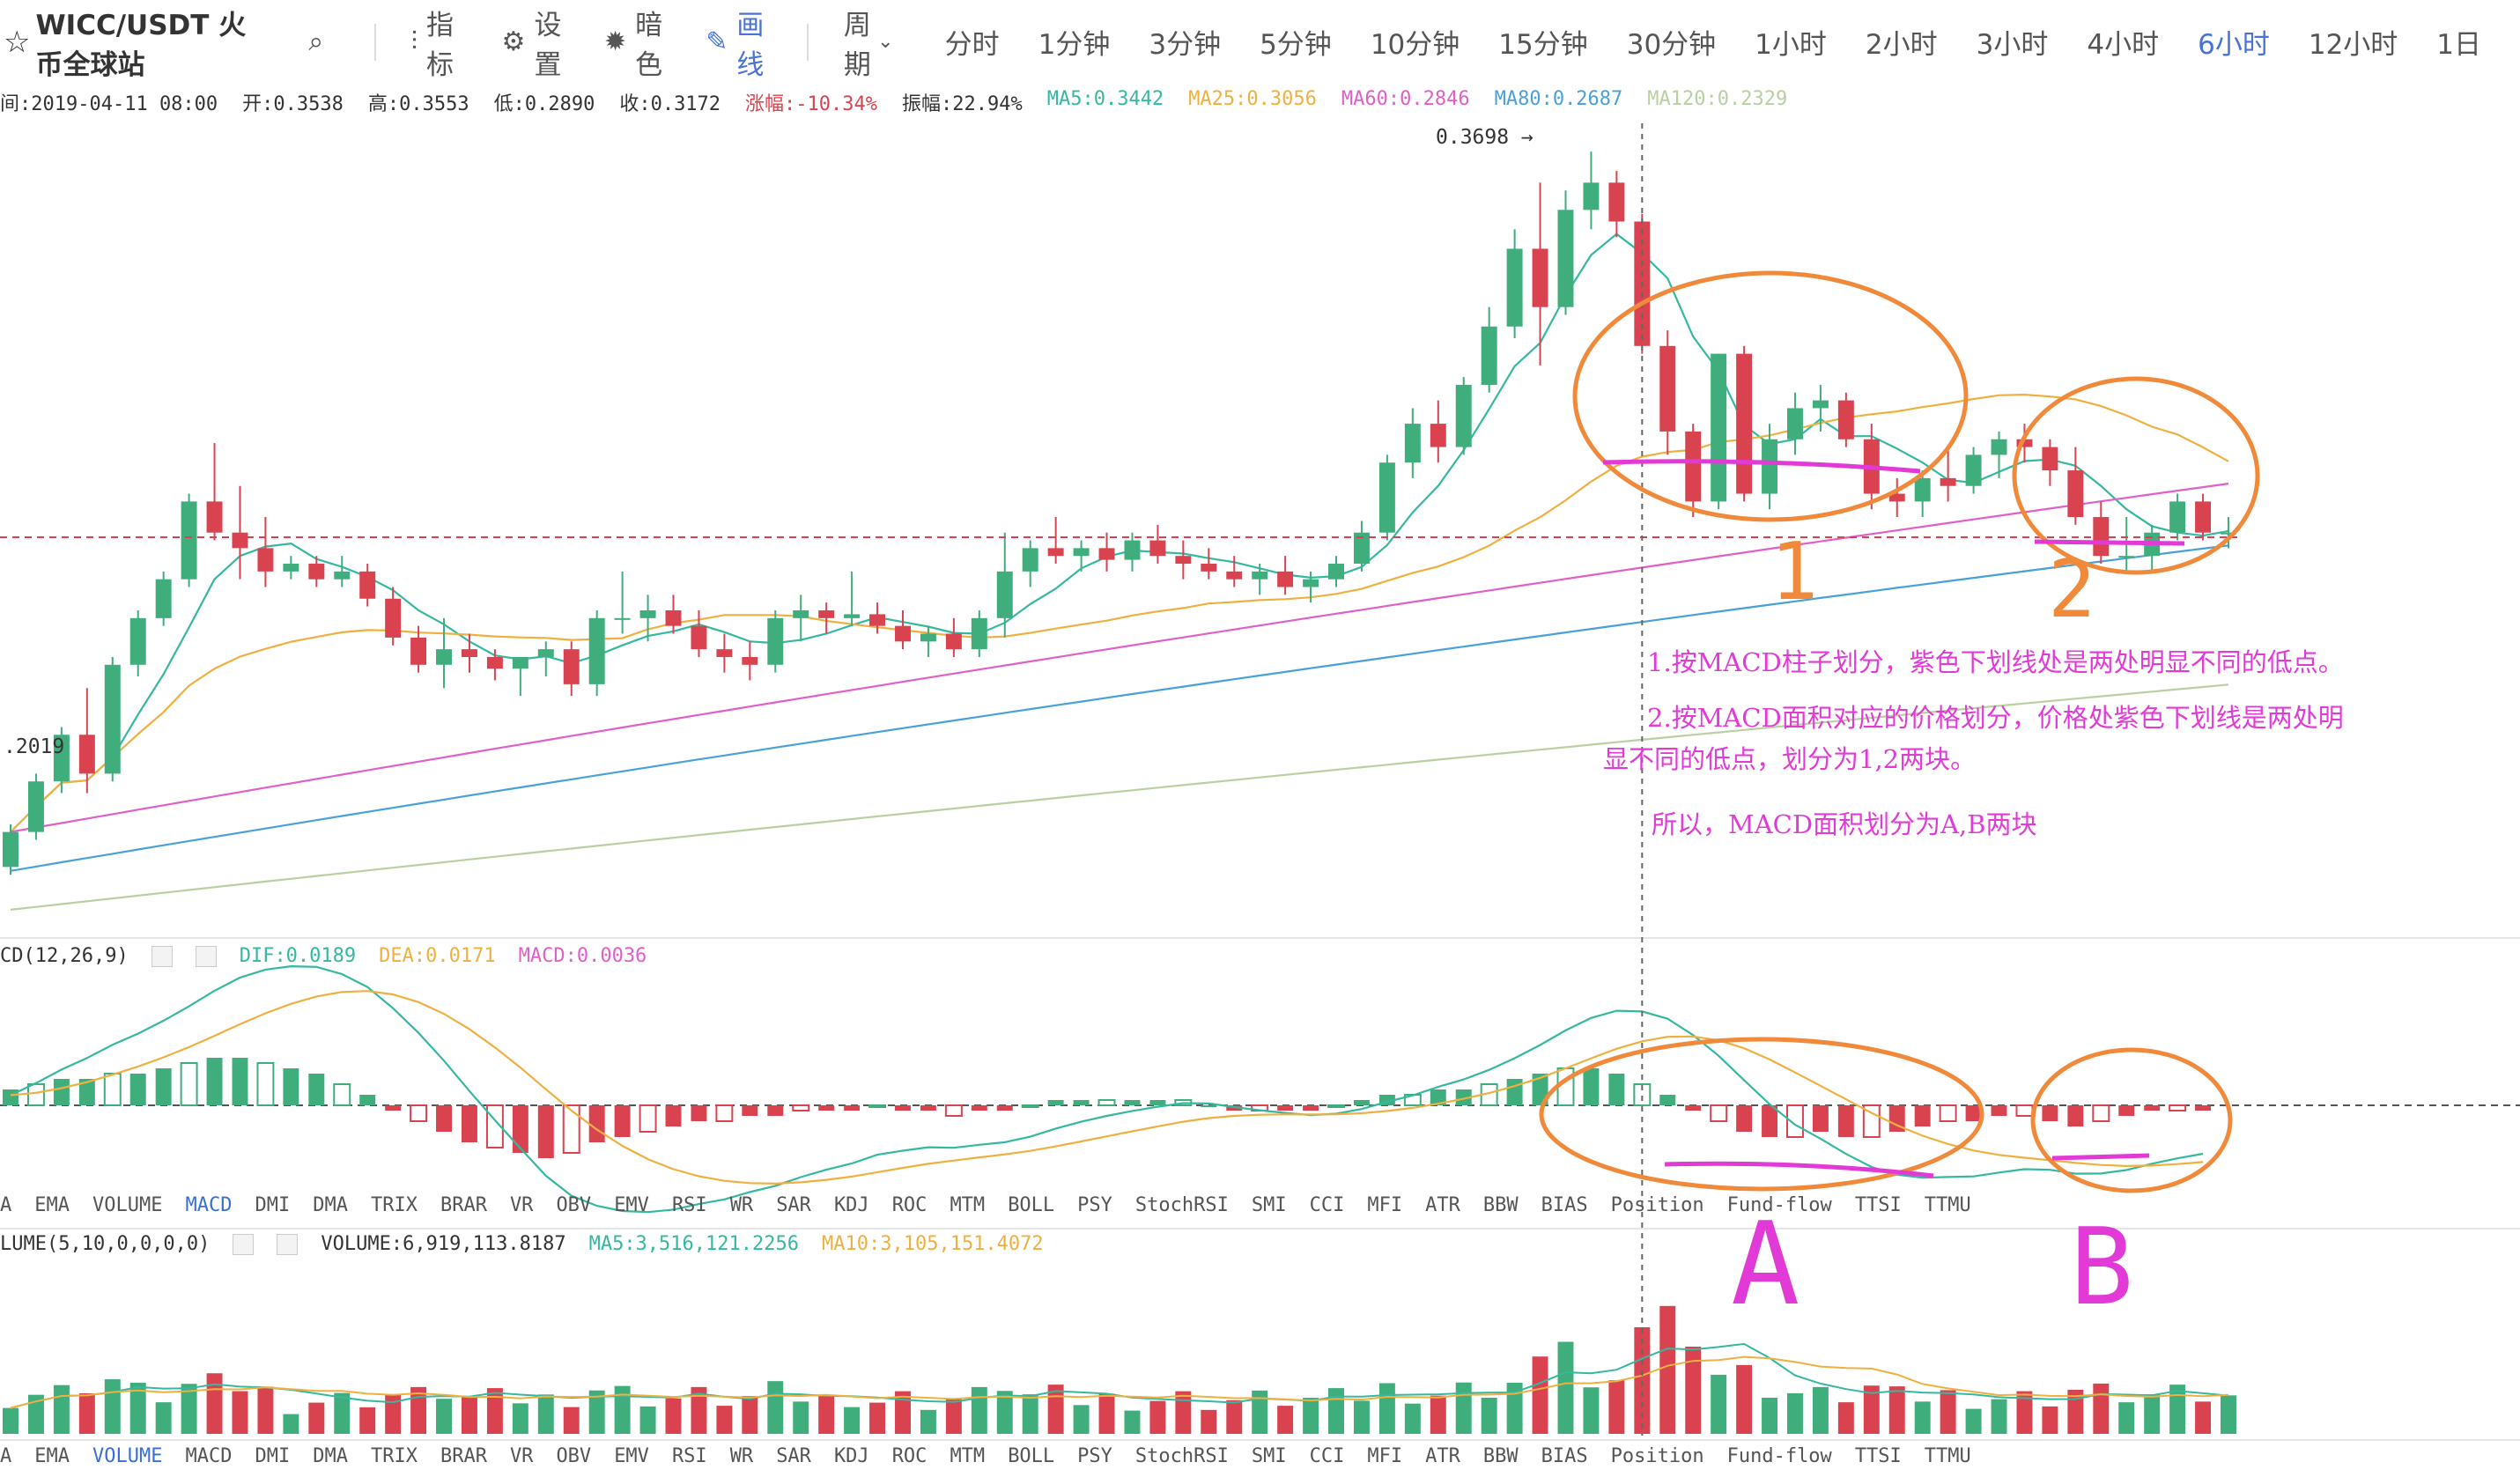 The image size is (2520, 1477). Describe the element at coordinates (972, 45) in the screenshot. I see `period-option: 分时` at that location.